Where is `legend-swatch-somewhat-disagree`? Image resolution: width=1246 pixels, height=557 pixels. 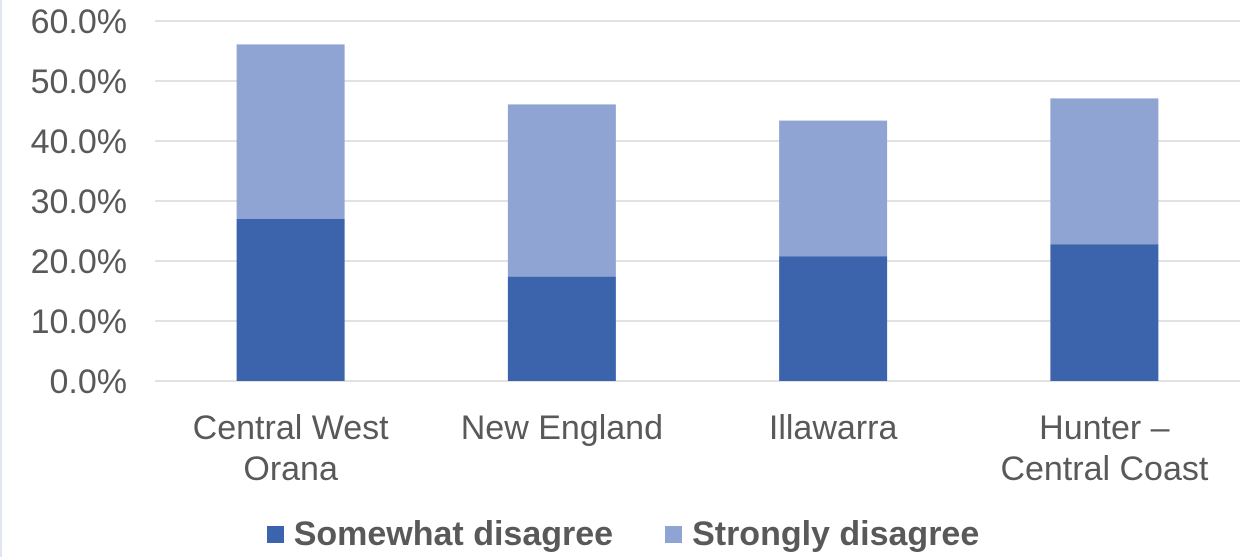
legend-swatch-somewhat-disagree is located at coordinates (275, 534).